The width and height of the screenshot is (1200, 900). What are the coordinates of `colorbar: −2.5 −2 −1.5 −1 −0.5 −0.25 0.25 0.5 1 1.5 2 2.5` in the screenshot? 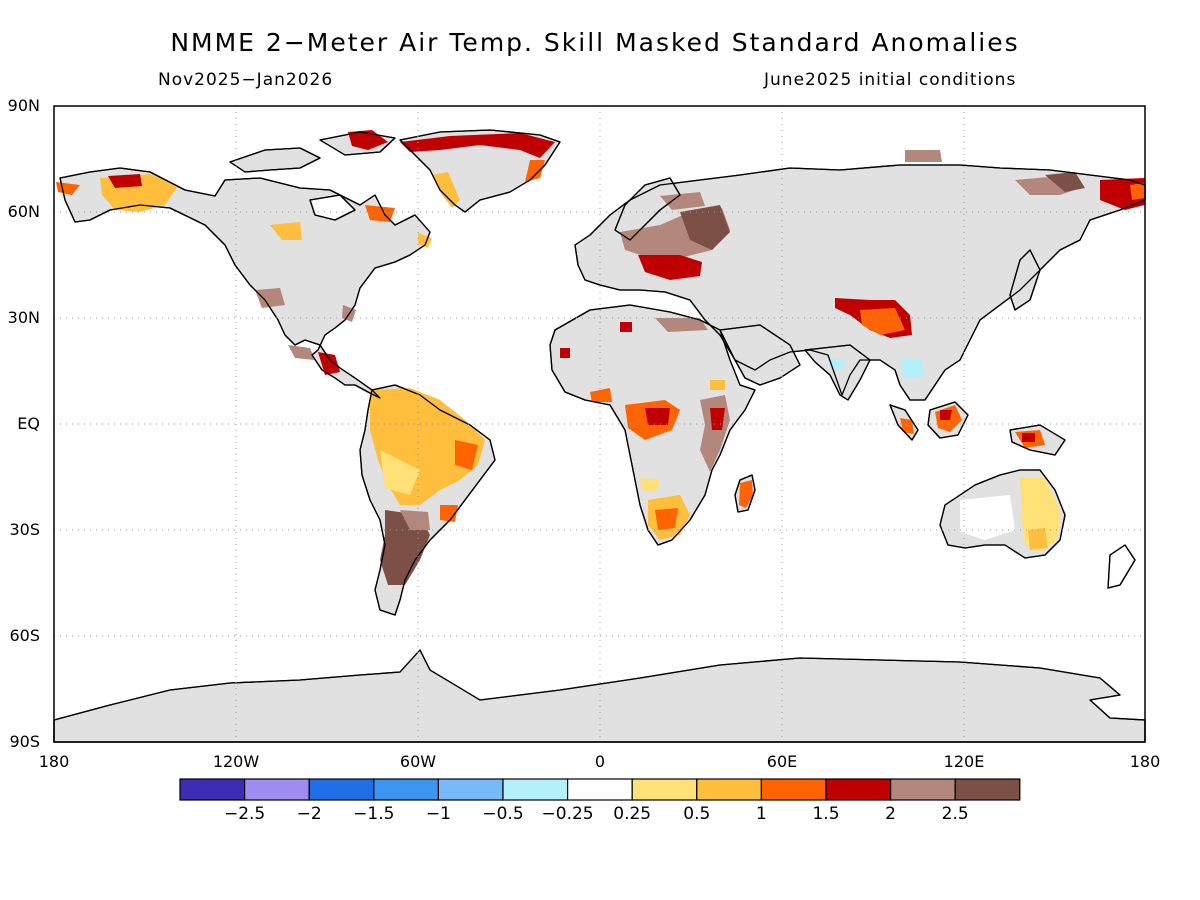 It's located at (600, 801).